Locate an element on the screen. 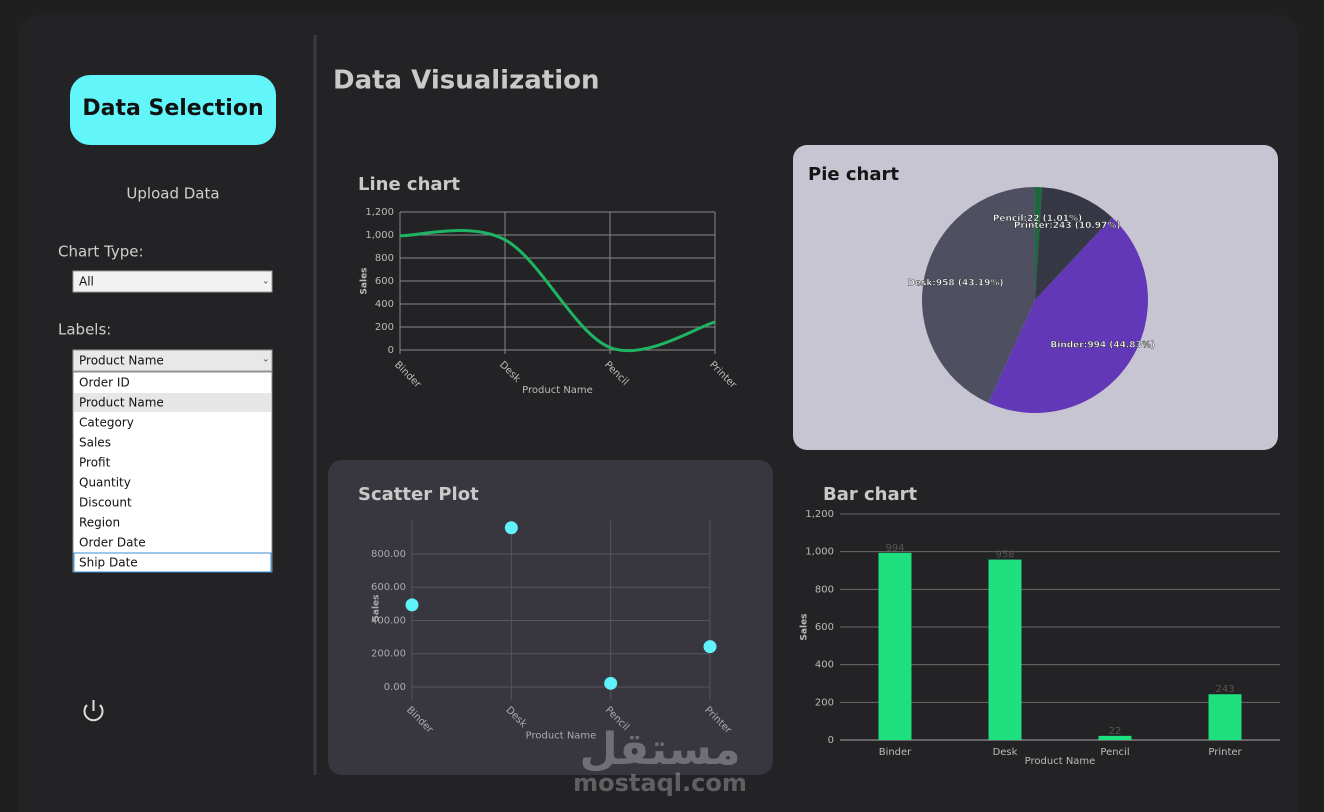 Image resolution: width=1324 pixels, height=812 pixels. labels-value: Product Name is located at coordinates (121, 361).